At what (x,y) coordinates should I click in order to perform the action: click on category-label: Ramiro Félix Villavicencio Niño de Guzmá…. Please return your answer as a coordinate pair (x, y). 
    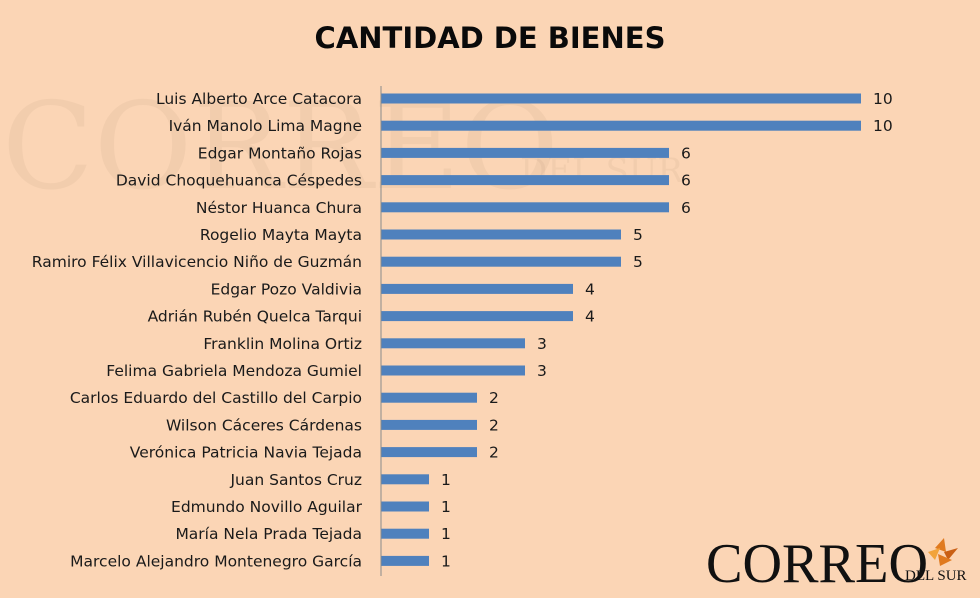
    Looking at the image, I should click on (197, 262).